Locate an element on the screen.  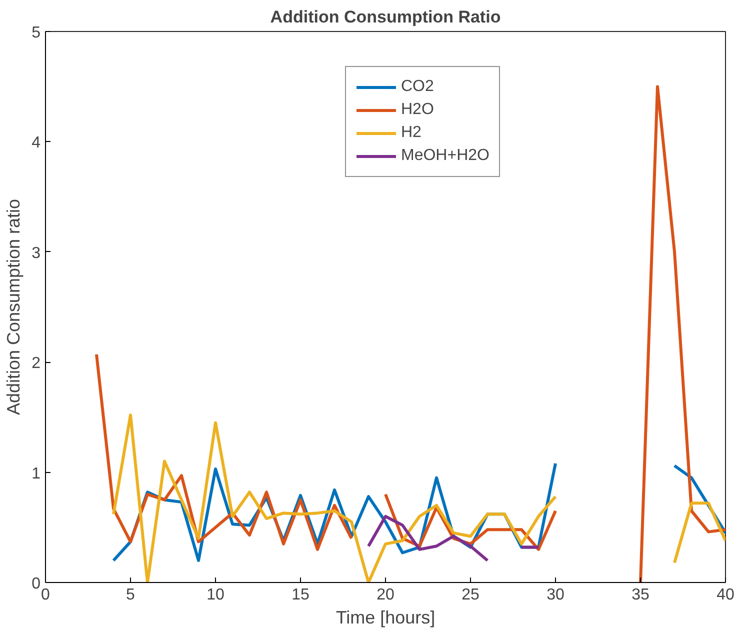
x-tick-label: 35 is located at coordinates (641, 595).